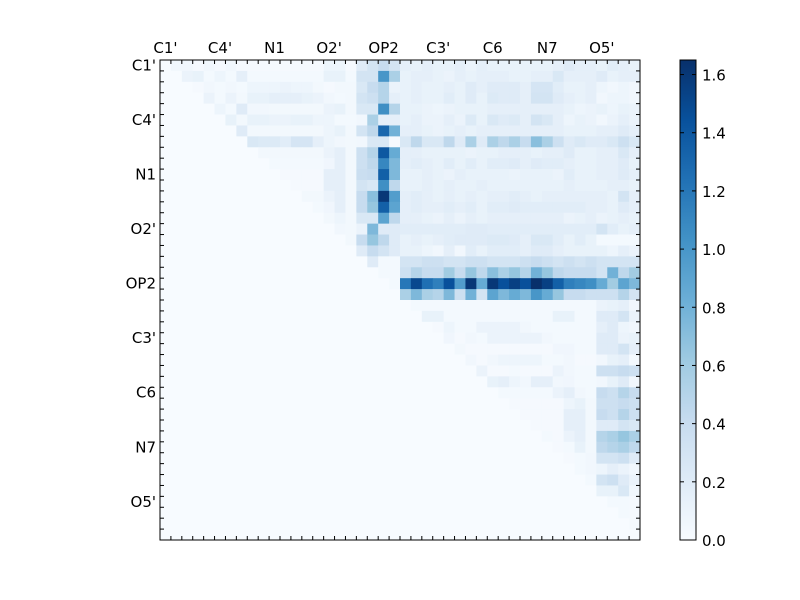  I want to click on colorbar-tick-label: 0.2, so click(714, 483).